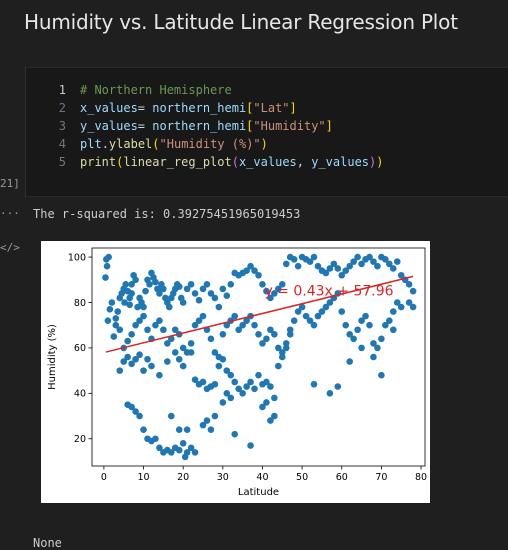 The width and height of the screenshot is (508, 550). I want to click on x-tick-label: 80, so click(421, 477).